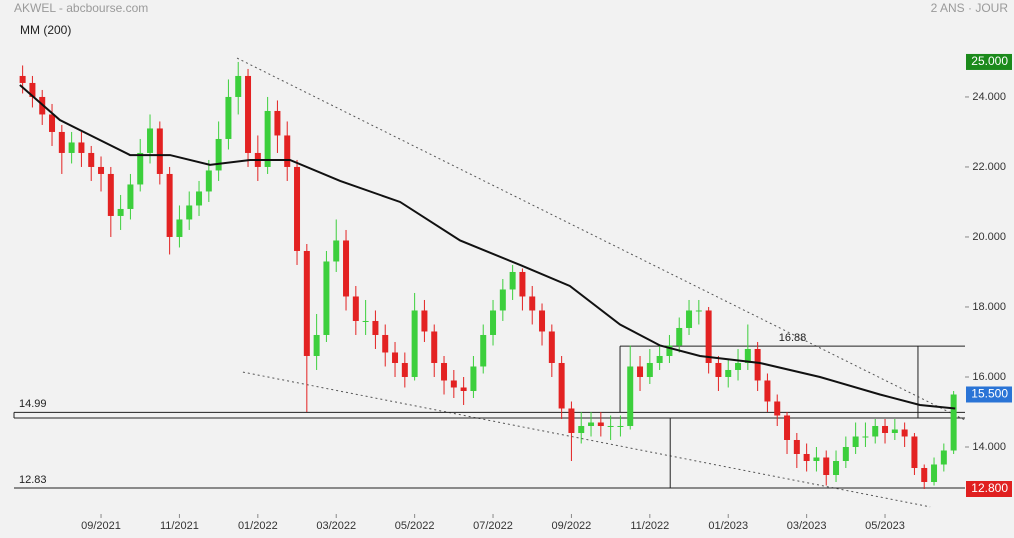  Describe the element at coordinates (33, 480) in the screenshot. I see `level-label: 12.83` at that location.